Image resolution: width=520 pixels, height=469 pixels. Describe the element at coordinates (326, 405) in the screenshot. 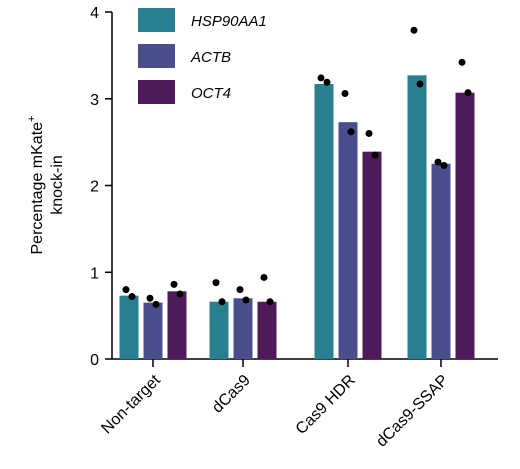

I see `x-tick-label: Cas9 HDR` at that location.